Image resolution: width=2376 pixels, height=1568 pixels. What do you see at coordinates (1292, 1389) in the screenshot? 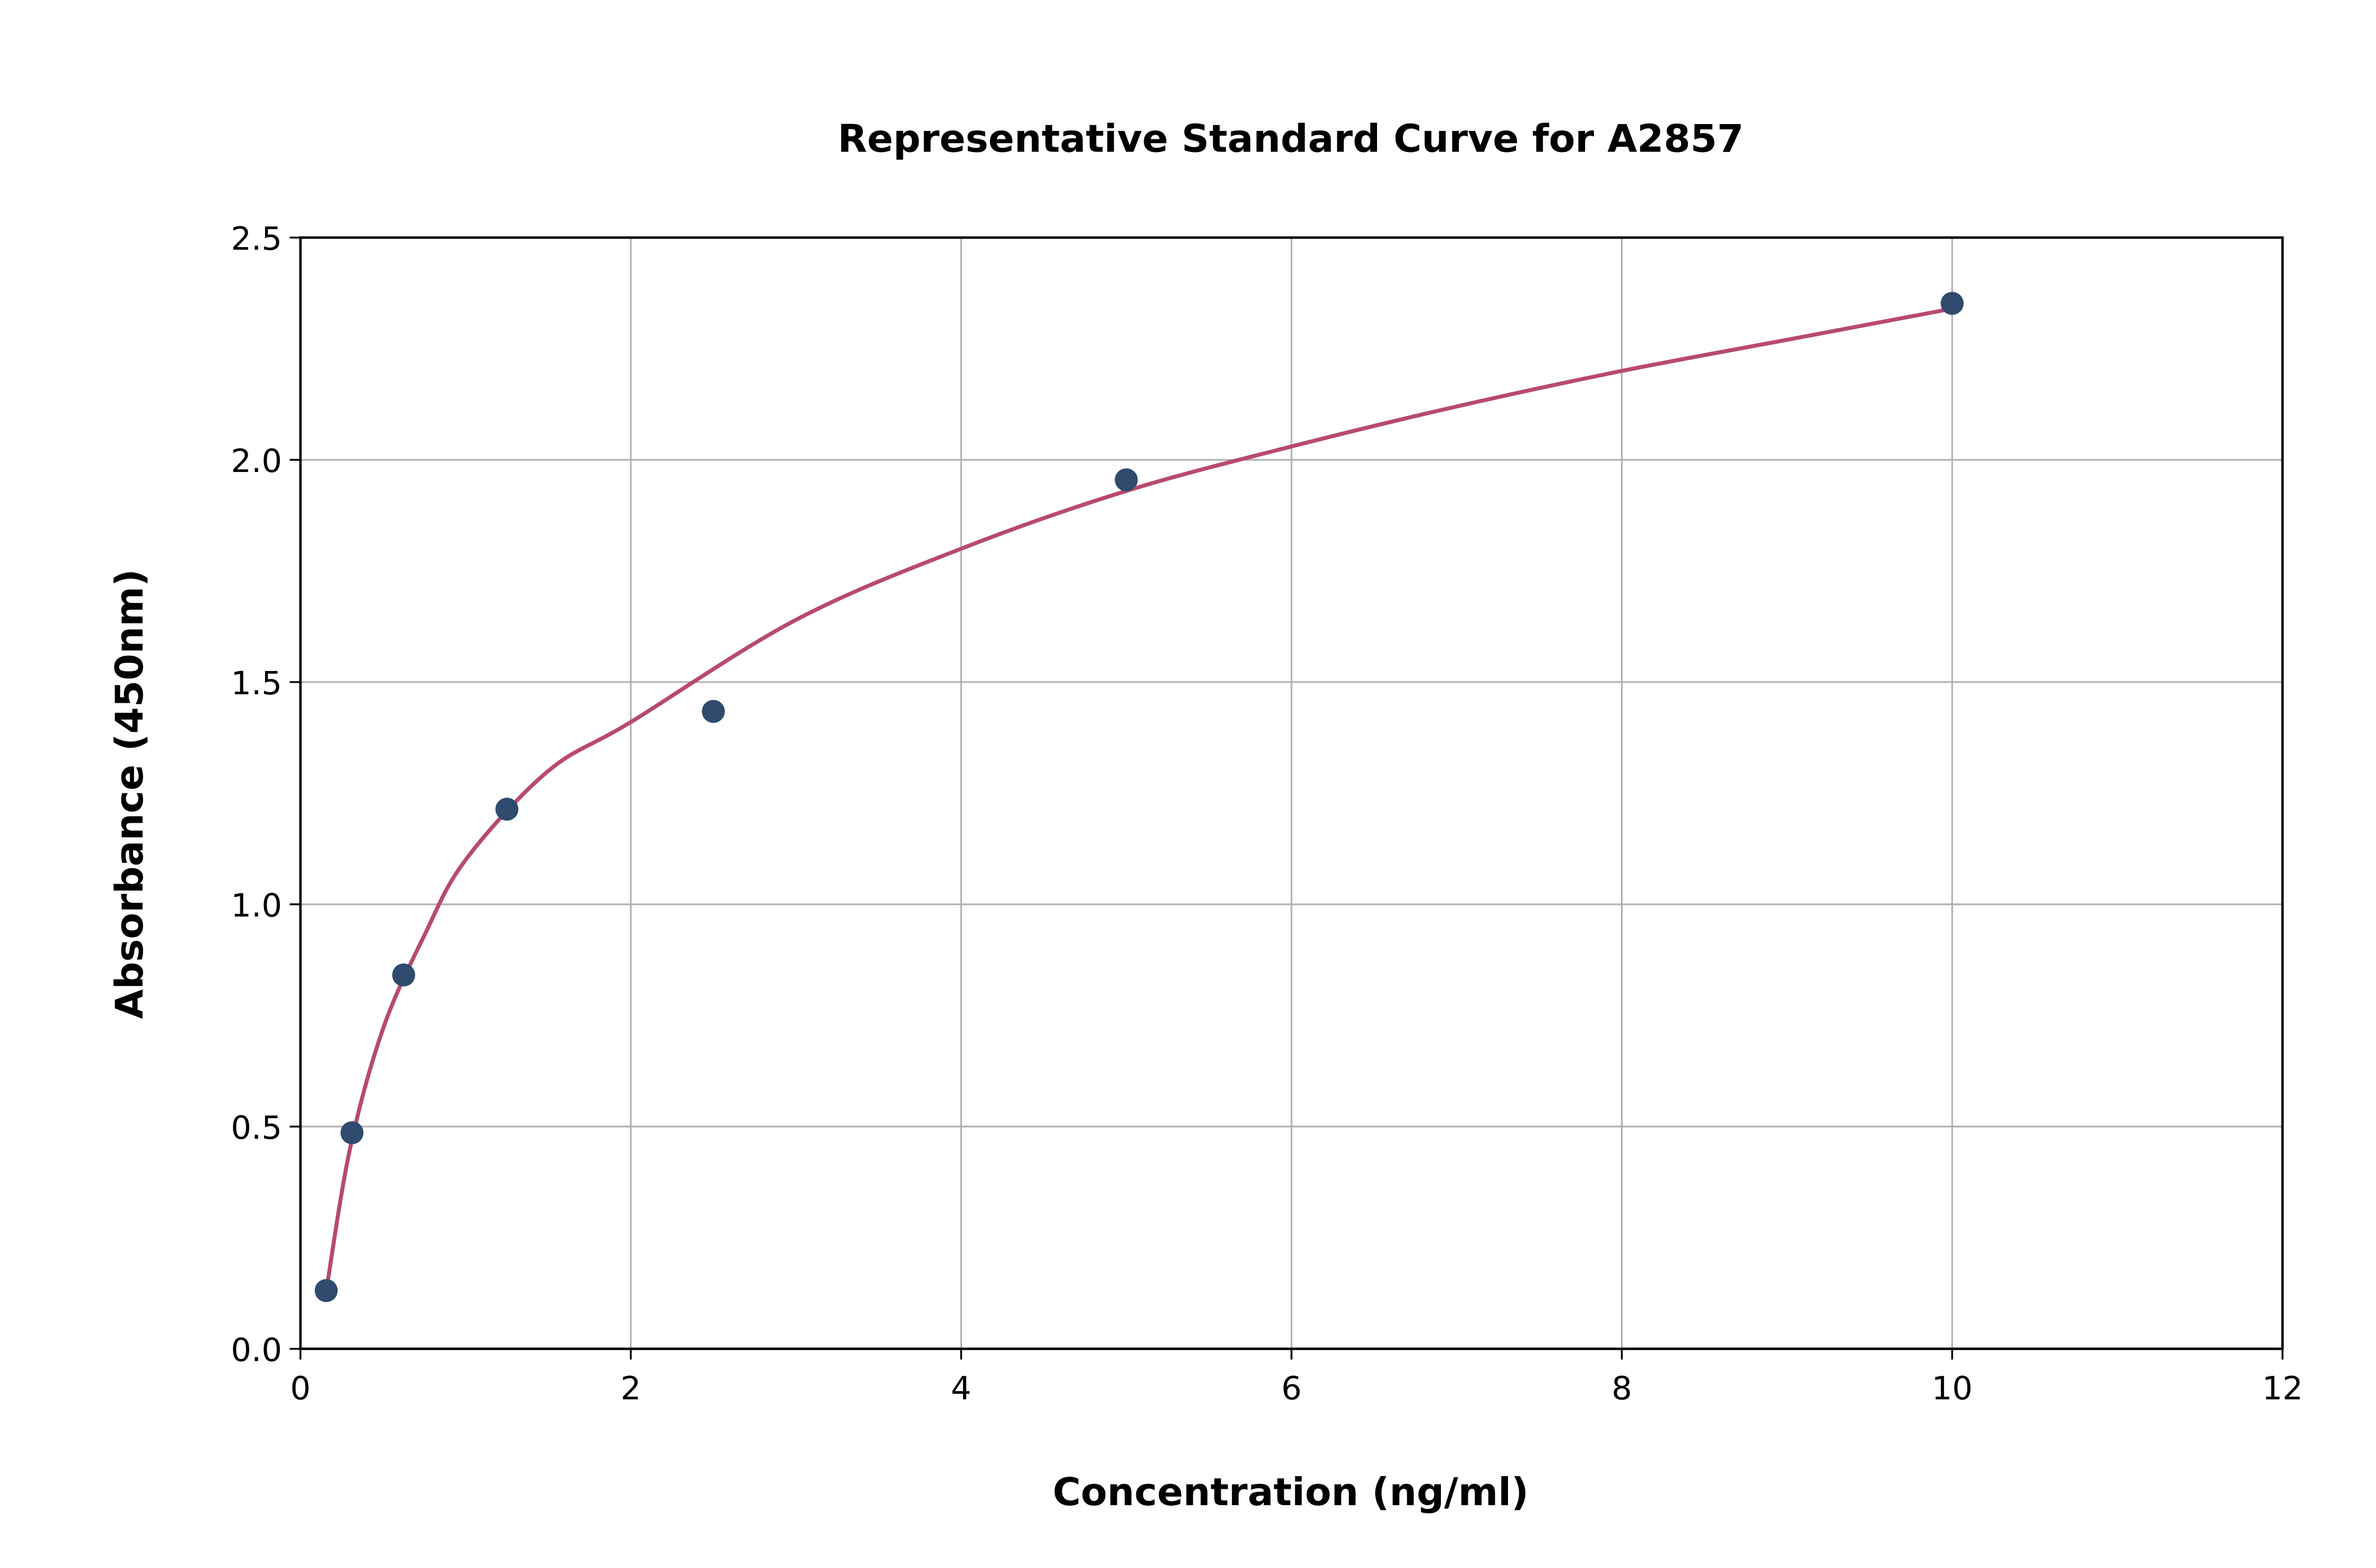
I see `x-tick-label: 6` at bounding box center [1292, 1389].